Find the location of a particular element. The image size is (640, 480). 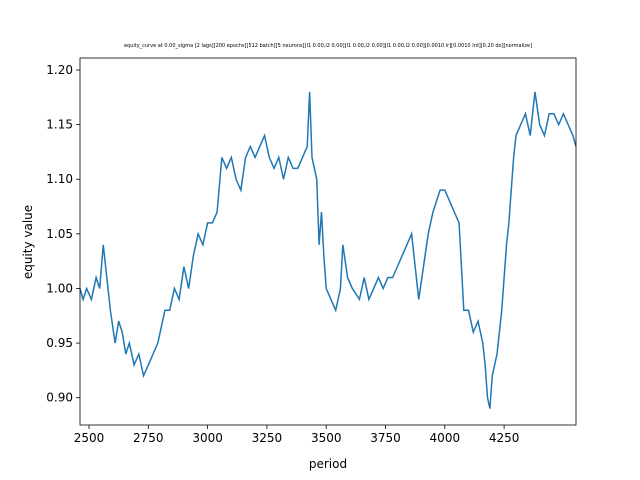

y-tick-label: 0.90 is located at coordinates (59, 398).